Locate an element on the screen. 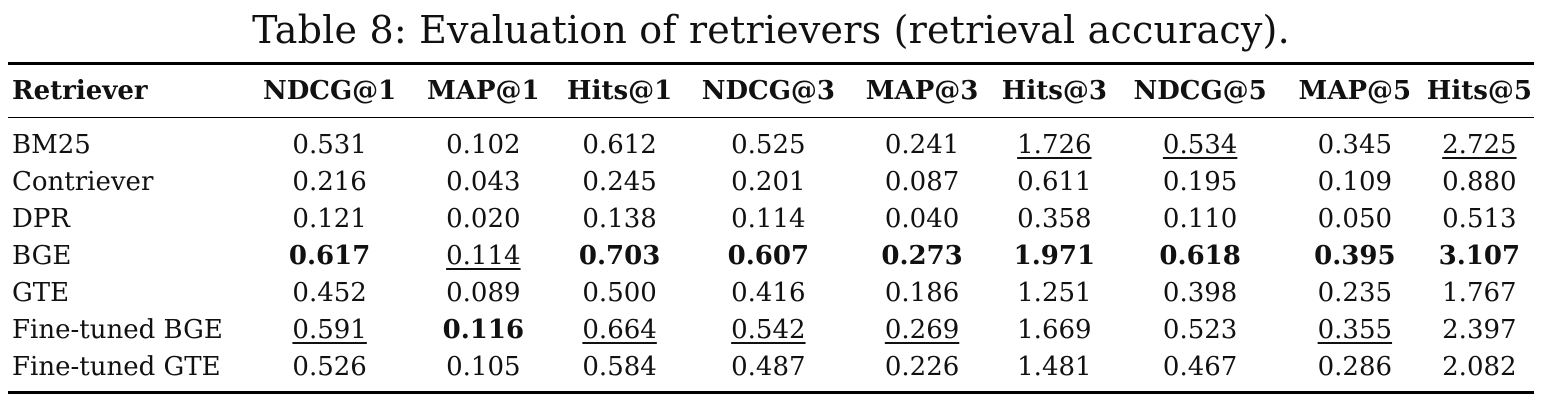  cell-value: 0.345 is located at coordinates (1355, 144).